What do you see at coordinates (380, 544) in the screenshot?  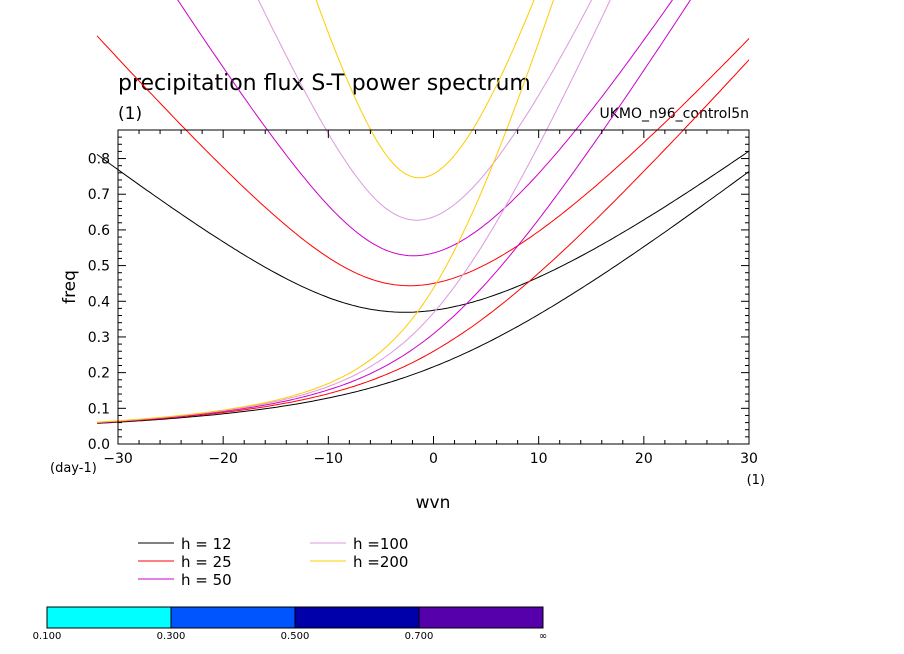 I see `legend-label: h =100` at bounding box center [380, 544].